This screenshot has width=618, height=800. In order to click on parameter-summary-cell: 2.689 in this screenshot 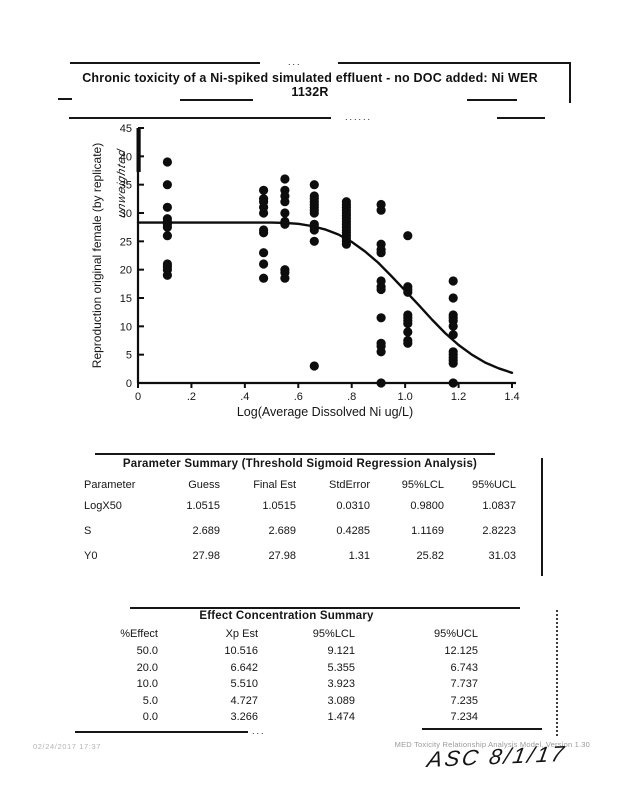, I will do `click(206, 530)`.